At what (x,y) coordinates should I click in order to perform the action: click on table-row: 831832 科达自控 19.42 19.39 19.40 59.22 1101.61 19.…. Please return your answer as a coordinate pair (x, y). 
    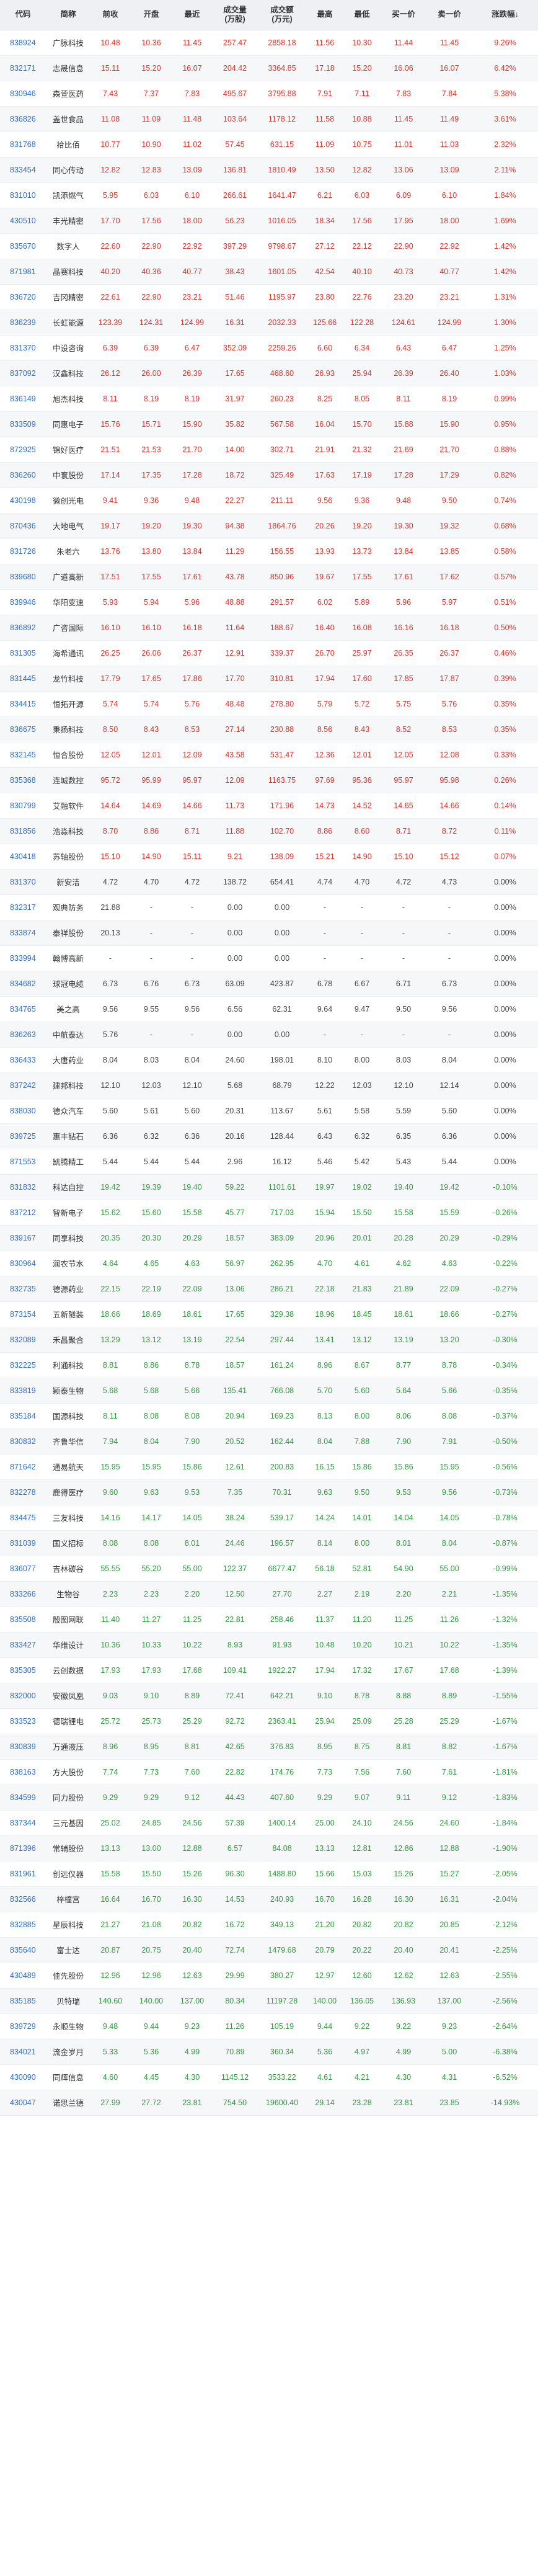
    Looking at the image, I should click on (269, 1187).